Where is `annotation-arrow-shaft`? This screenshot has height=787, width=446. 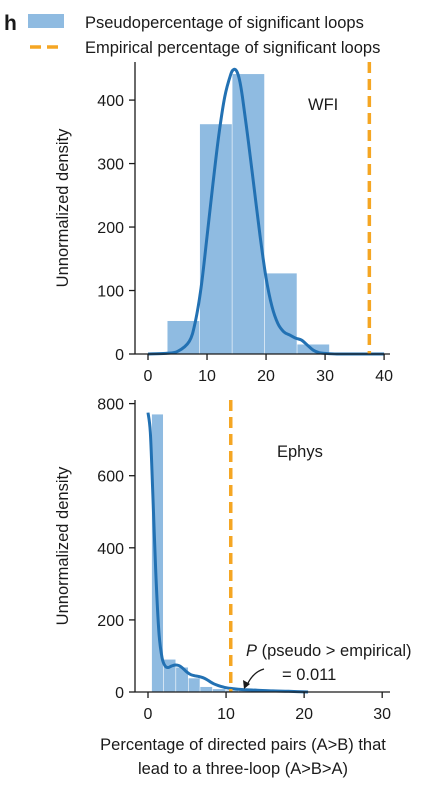 annotation-arrow-shaft is located at coordinates (255, 677).